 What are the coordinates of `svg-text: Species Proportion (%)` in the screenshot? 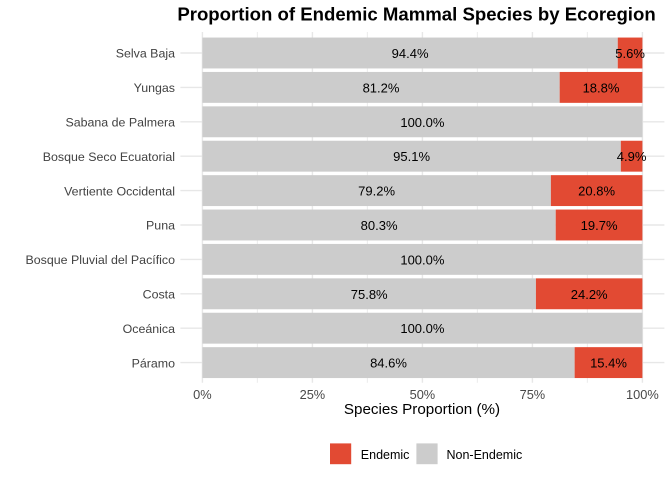 It's located at (422, 409).